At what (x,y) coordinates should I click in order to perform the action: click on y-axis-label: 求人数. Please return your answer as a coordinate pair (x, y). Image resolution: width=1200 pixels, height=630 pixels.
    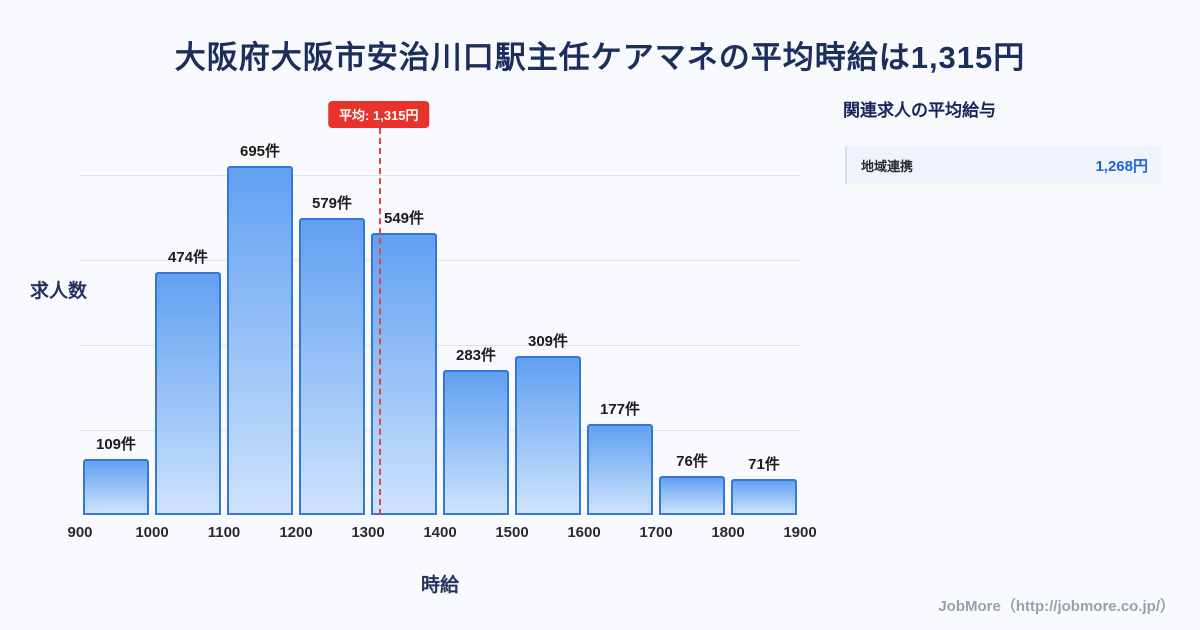
    Looking at the image, I should click on (59, 291).